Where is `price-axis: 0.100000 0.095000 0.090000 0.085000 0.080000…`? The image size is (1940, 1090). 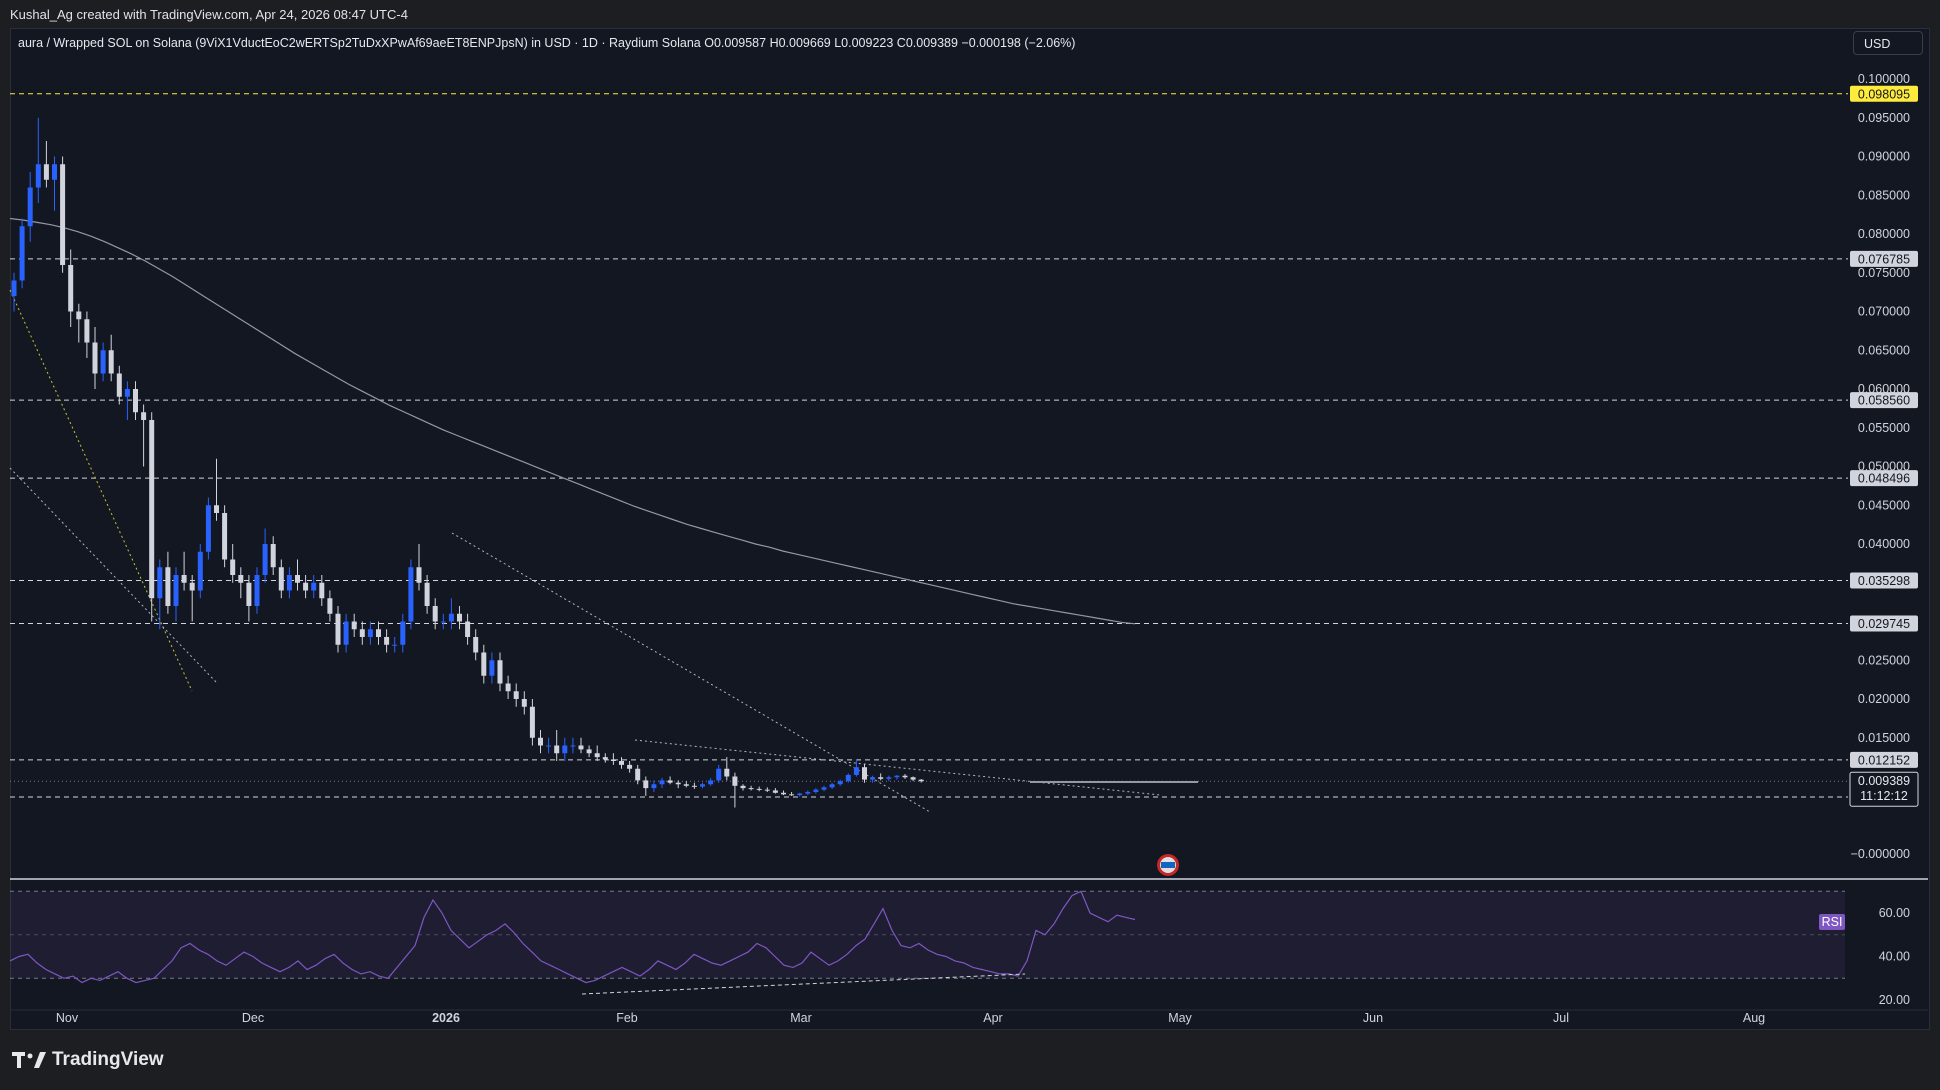
price-axis: 0.100000 0.095000 0.090000 0.085000 0.080000… is located at coordinates (1880, 466).